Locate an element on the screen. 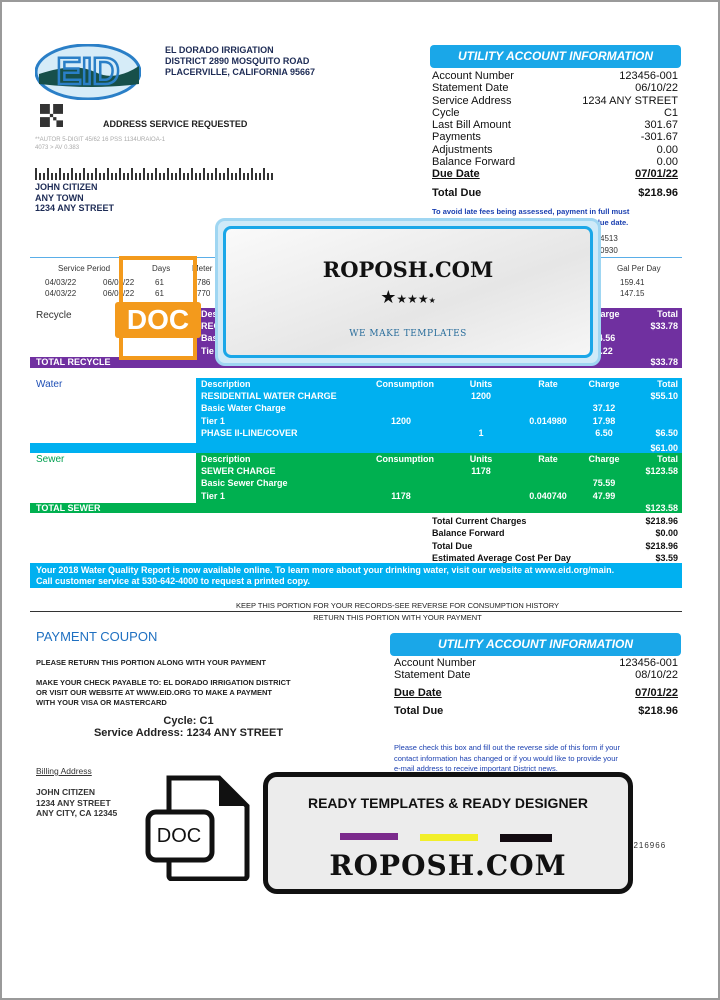 This screenshot has width=720, height=1000. water-block is located at coordinates (439, 415).